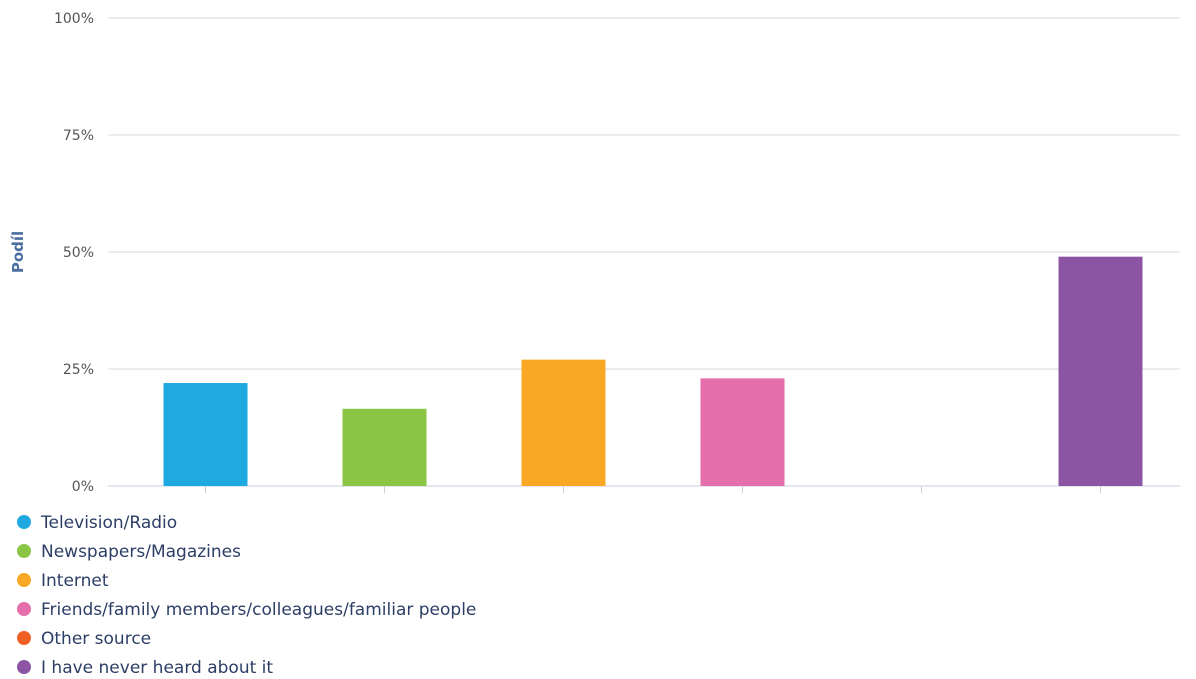  What do you see at coordinates (108, 523) in the screenshot?
I see `legend-label: Television/Radio` at bounding box center [108, 523].